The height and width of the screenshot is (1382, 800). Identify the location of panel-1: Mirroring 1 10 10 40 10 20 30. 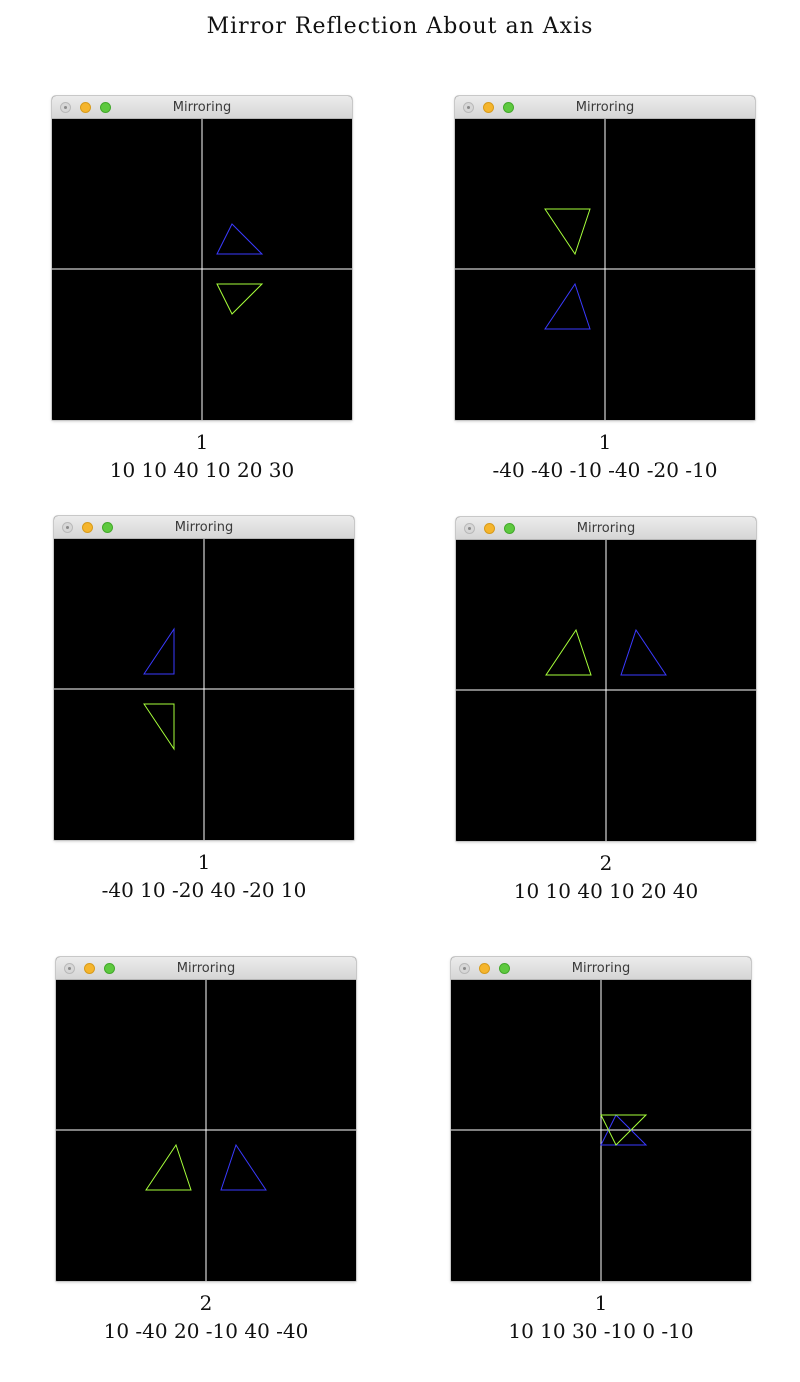
(202, 289).